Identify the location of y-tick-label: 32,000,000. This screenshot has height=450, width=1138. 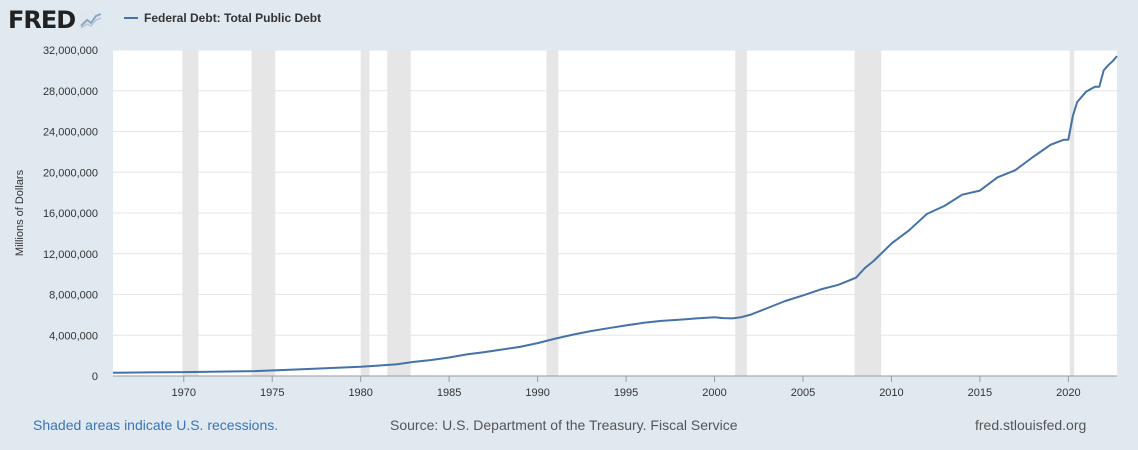
(70, 51).